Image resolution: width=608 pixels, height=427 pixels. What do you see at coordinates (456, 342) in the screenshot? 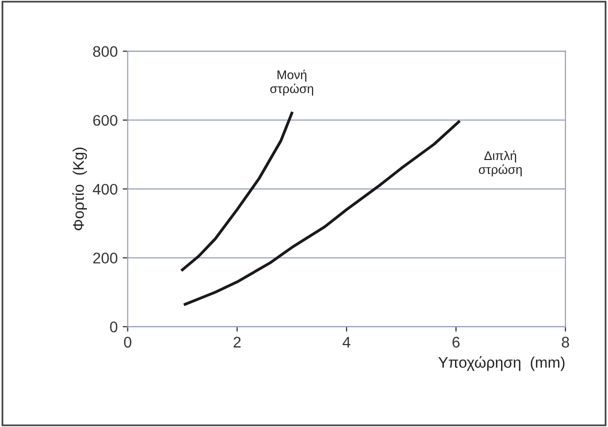
I see `x-tick-label: 6` at bounding box center [456, 342].